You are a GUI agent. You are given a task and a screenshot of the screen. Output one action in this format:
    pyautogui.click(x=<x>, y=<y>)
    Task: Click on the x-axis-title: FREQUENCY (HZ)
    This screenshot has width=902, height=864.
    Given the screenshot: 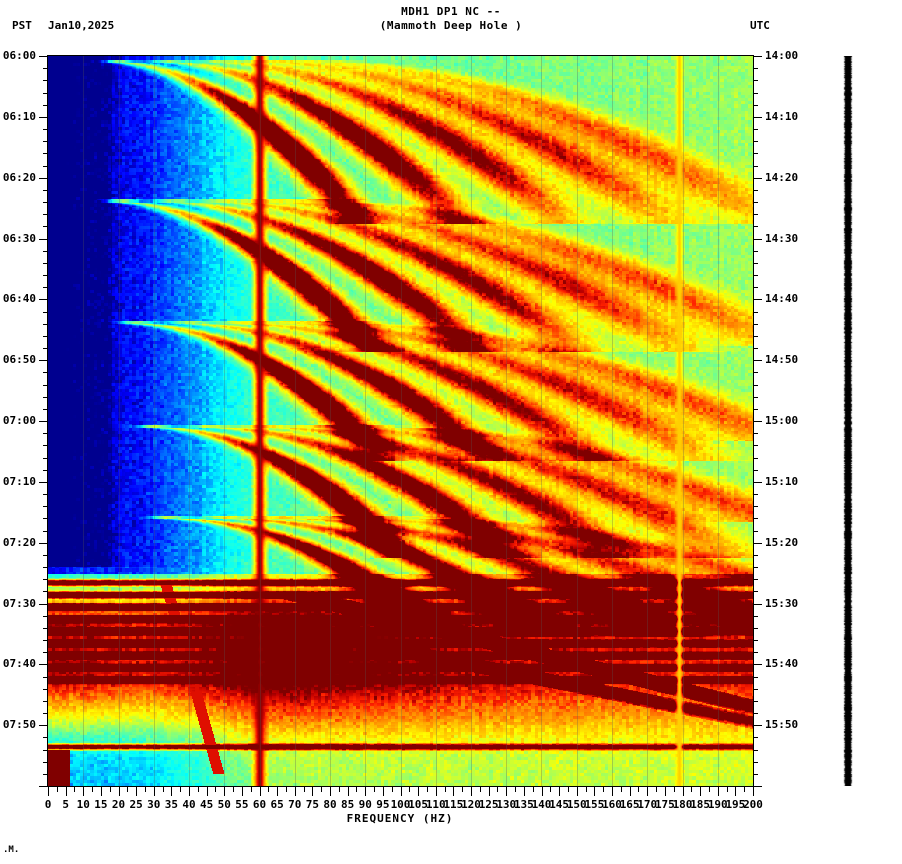 What is the action you would take?
    pyautogui.click(x=400, y=818)
    